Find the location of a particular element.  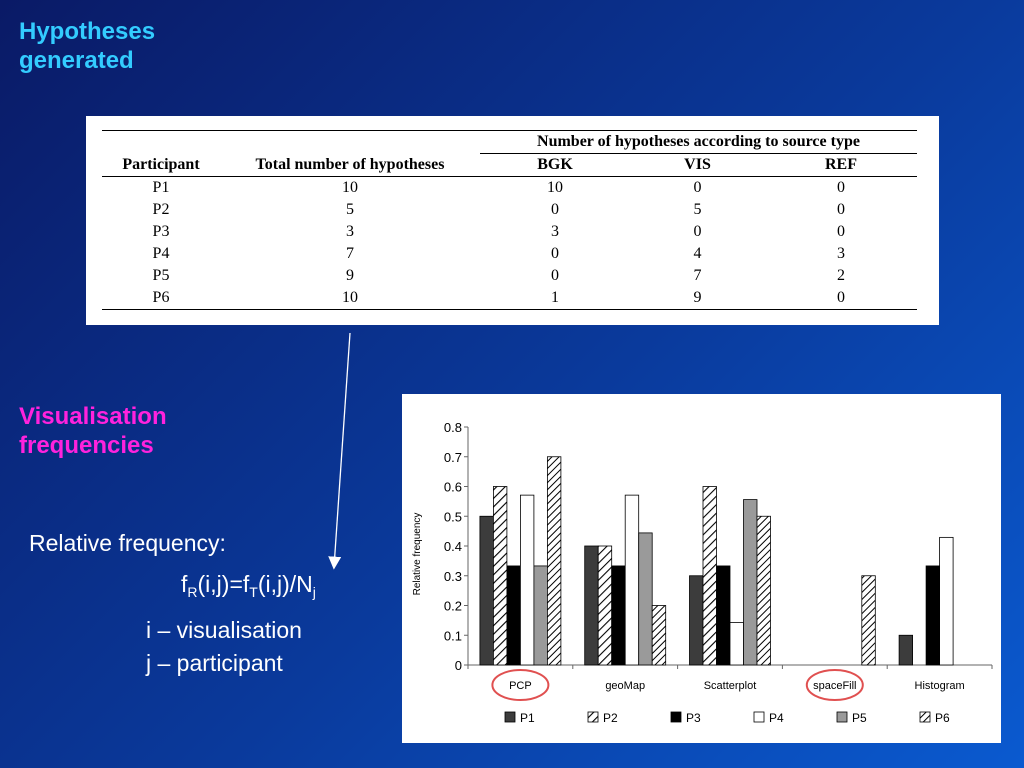

legend-label-P1: P1 is located at coordinates (527, 718).